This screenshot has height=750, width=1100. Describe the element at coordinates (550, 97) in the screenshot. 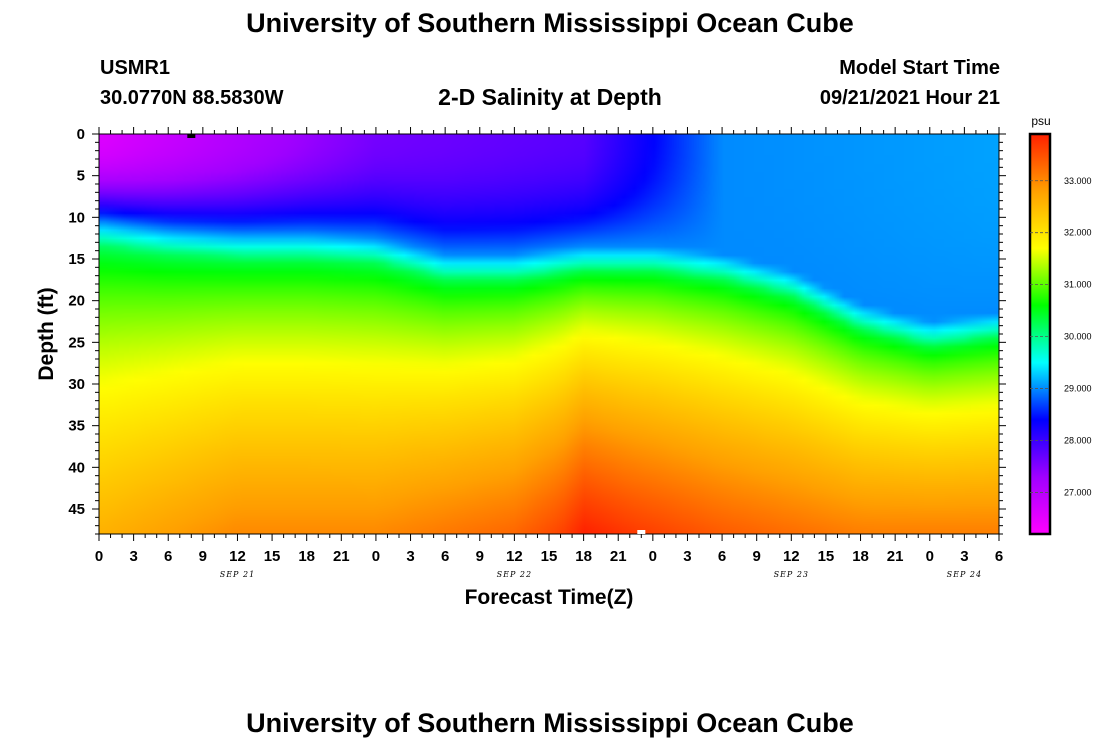

I see `chart-title: 2-D Salinity at Depth` at that location.